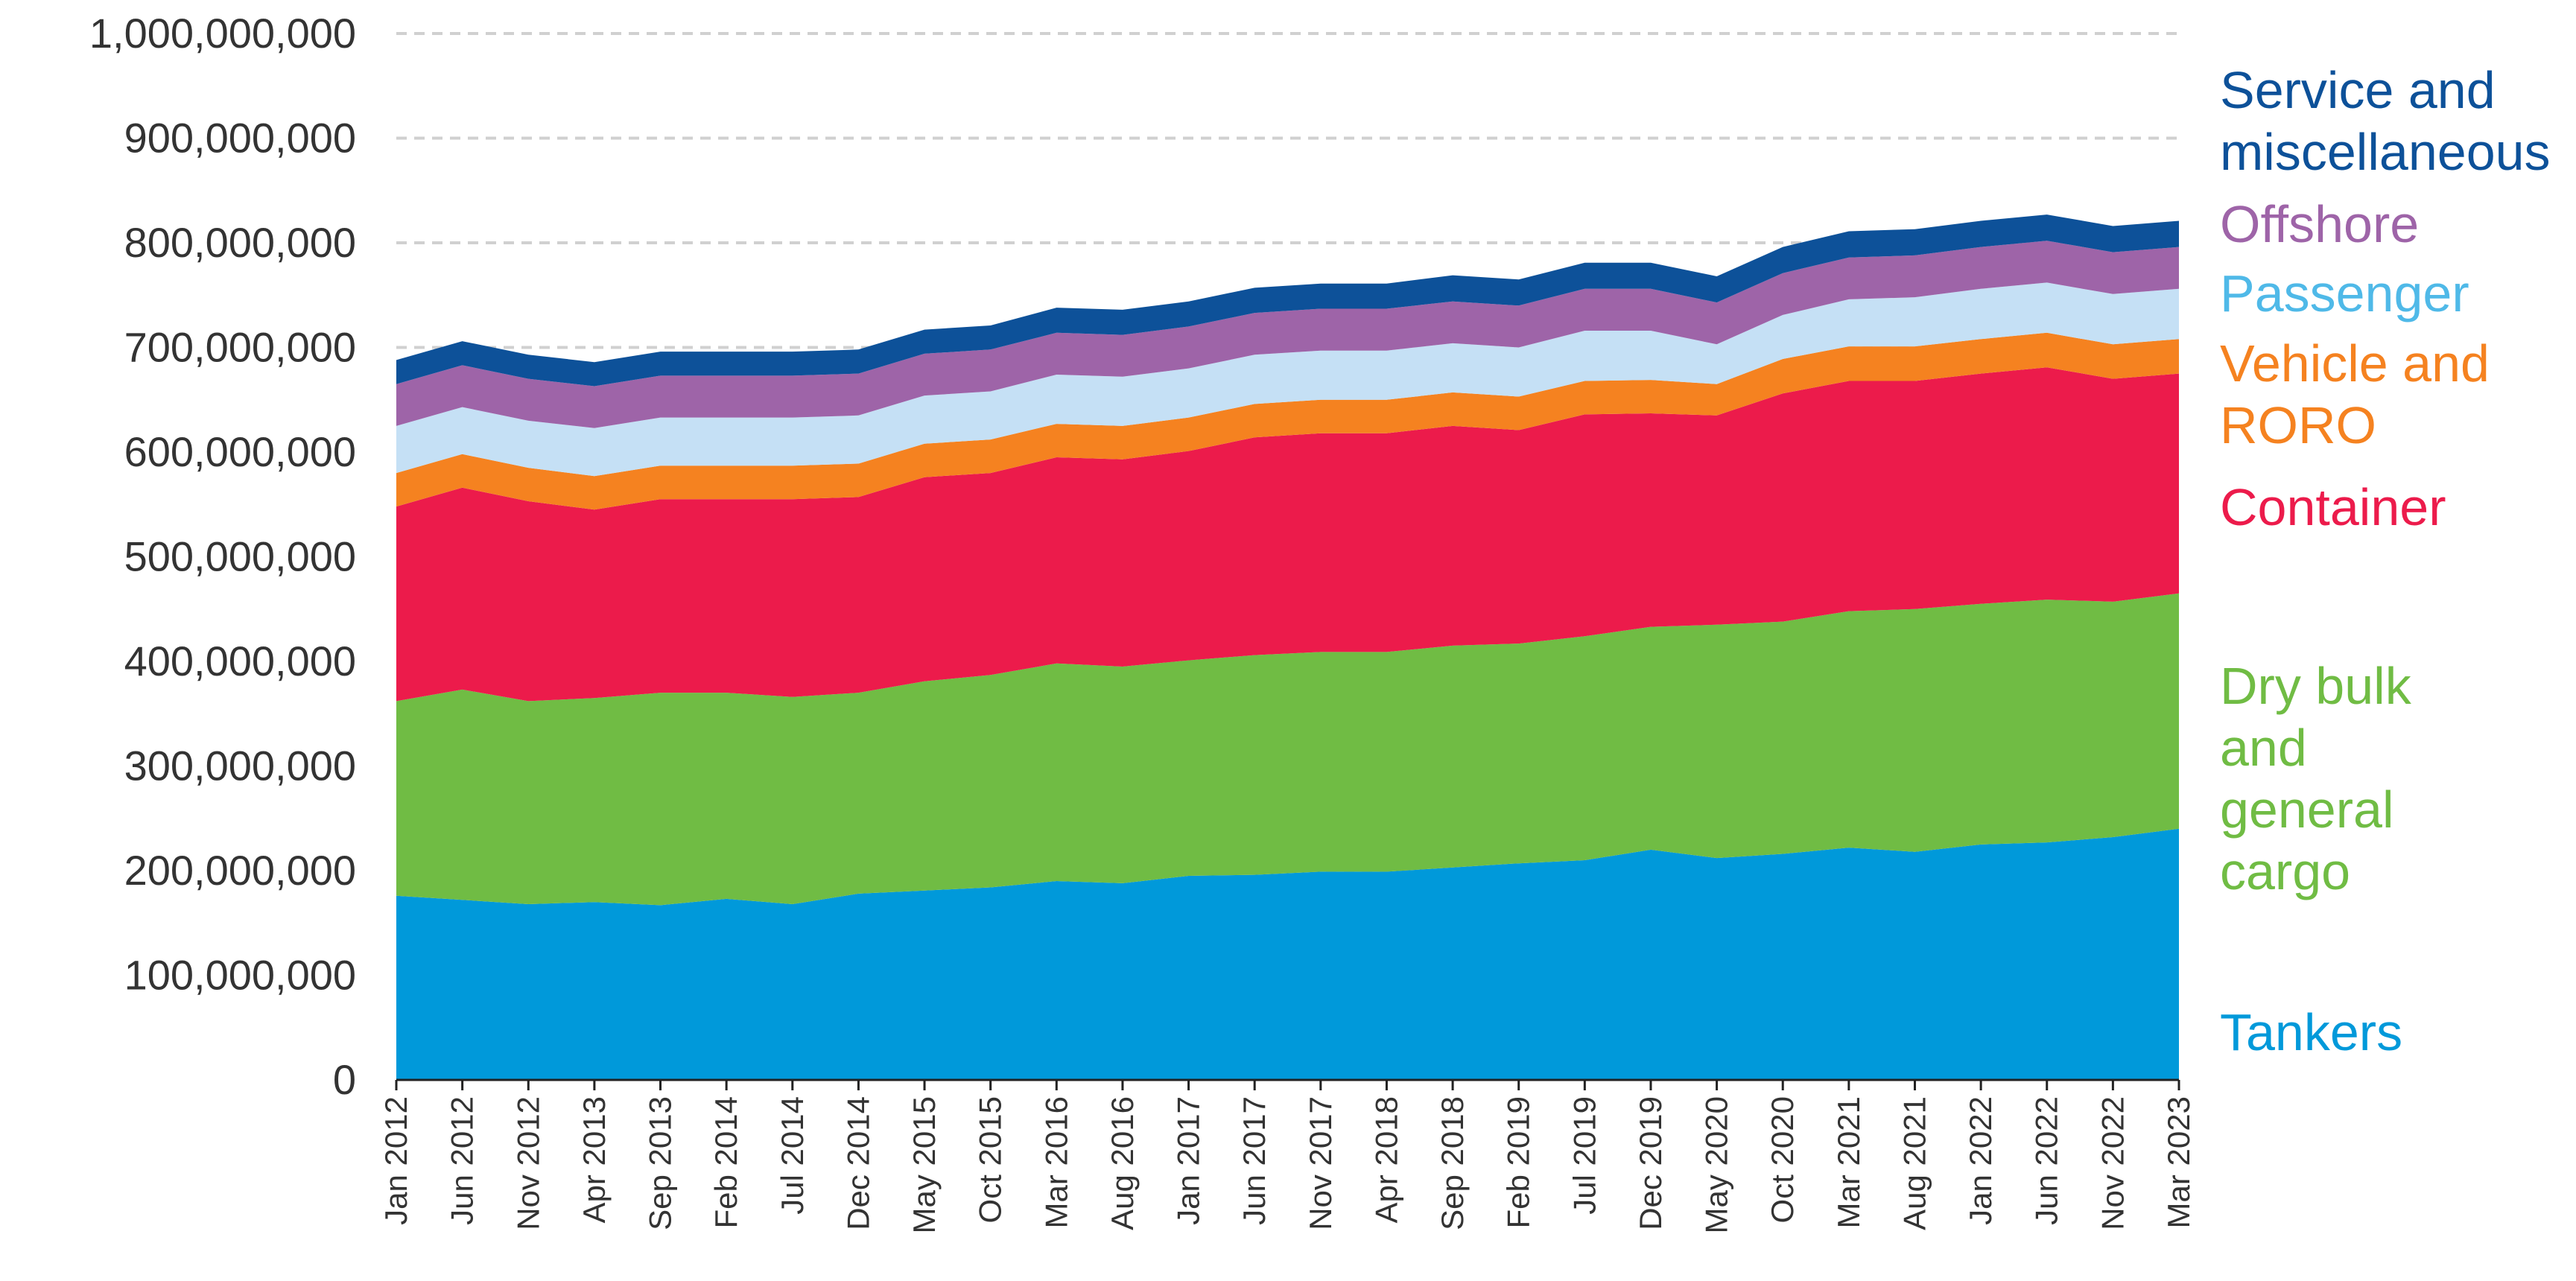 This screenshot has width=2576, height=1281. What do you see at coordinates (223, 33) in the screenshot?
I see `y-tick-label: 1,000,000,000` at bounding box center [223, 33].